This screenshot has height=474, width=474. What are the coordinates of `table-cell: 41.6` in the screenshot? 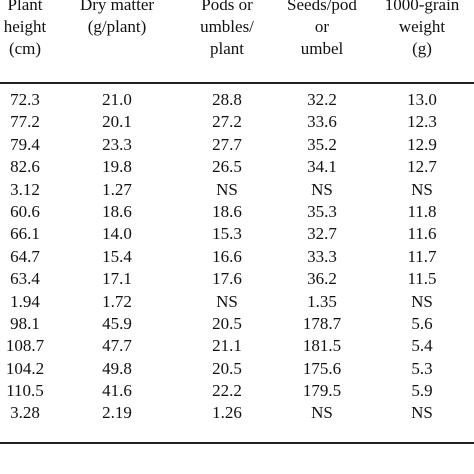 It's located at (117, 391).